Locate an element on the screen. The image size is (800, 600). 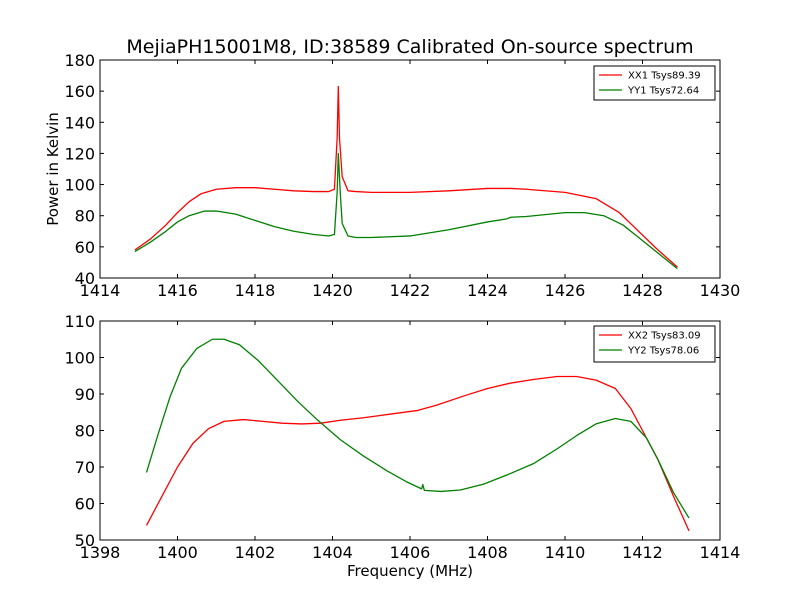
bottom-y-tick-label: 70 is located at coordinates (85, 467).